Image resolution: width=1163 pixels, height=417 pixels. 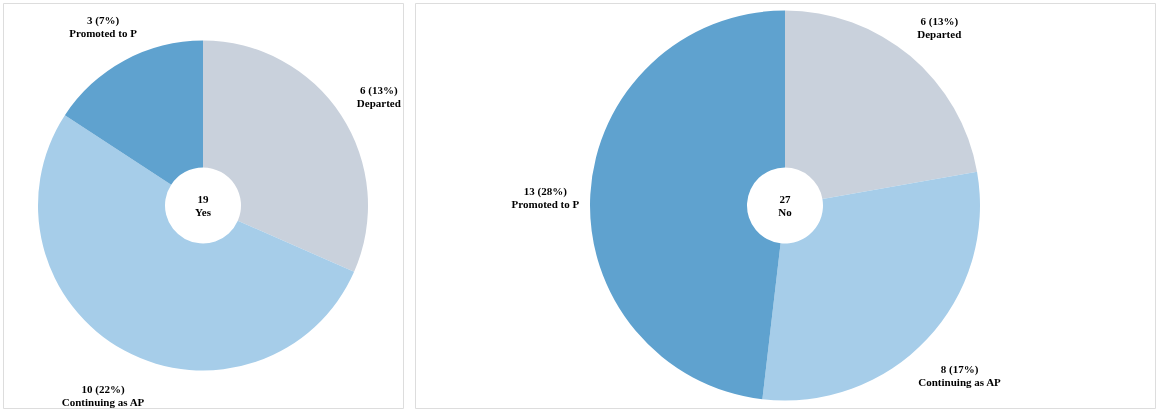 I want to click on text: 27, so click(x=785, y=198).